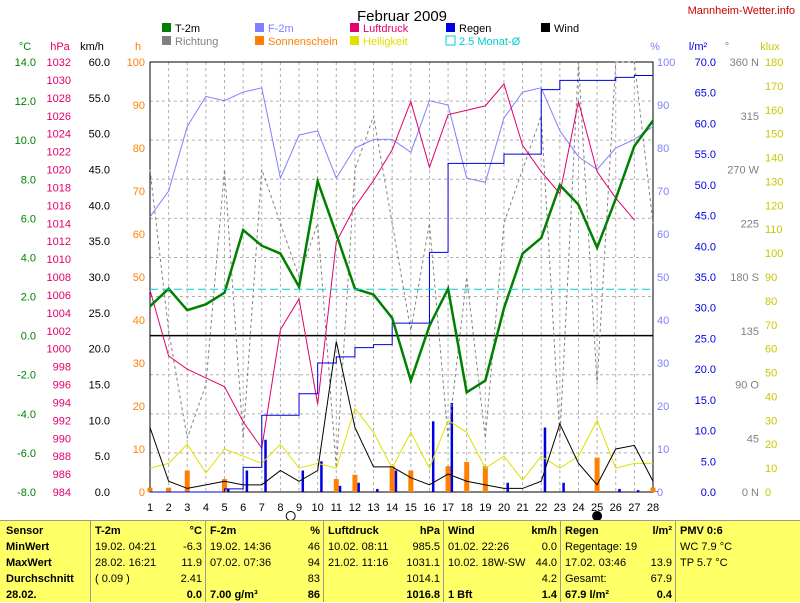 The image size is (800, 603). Describe the element at coordinates (597, 515) in the screenshot. I see `new-moon-icon` at that location.